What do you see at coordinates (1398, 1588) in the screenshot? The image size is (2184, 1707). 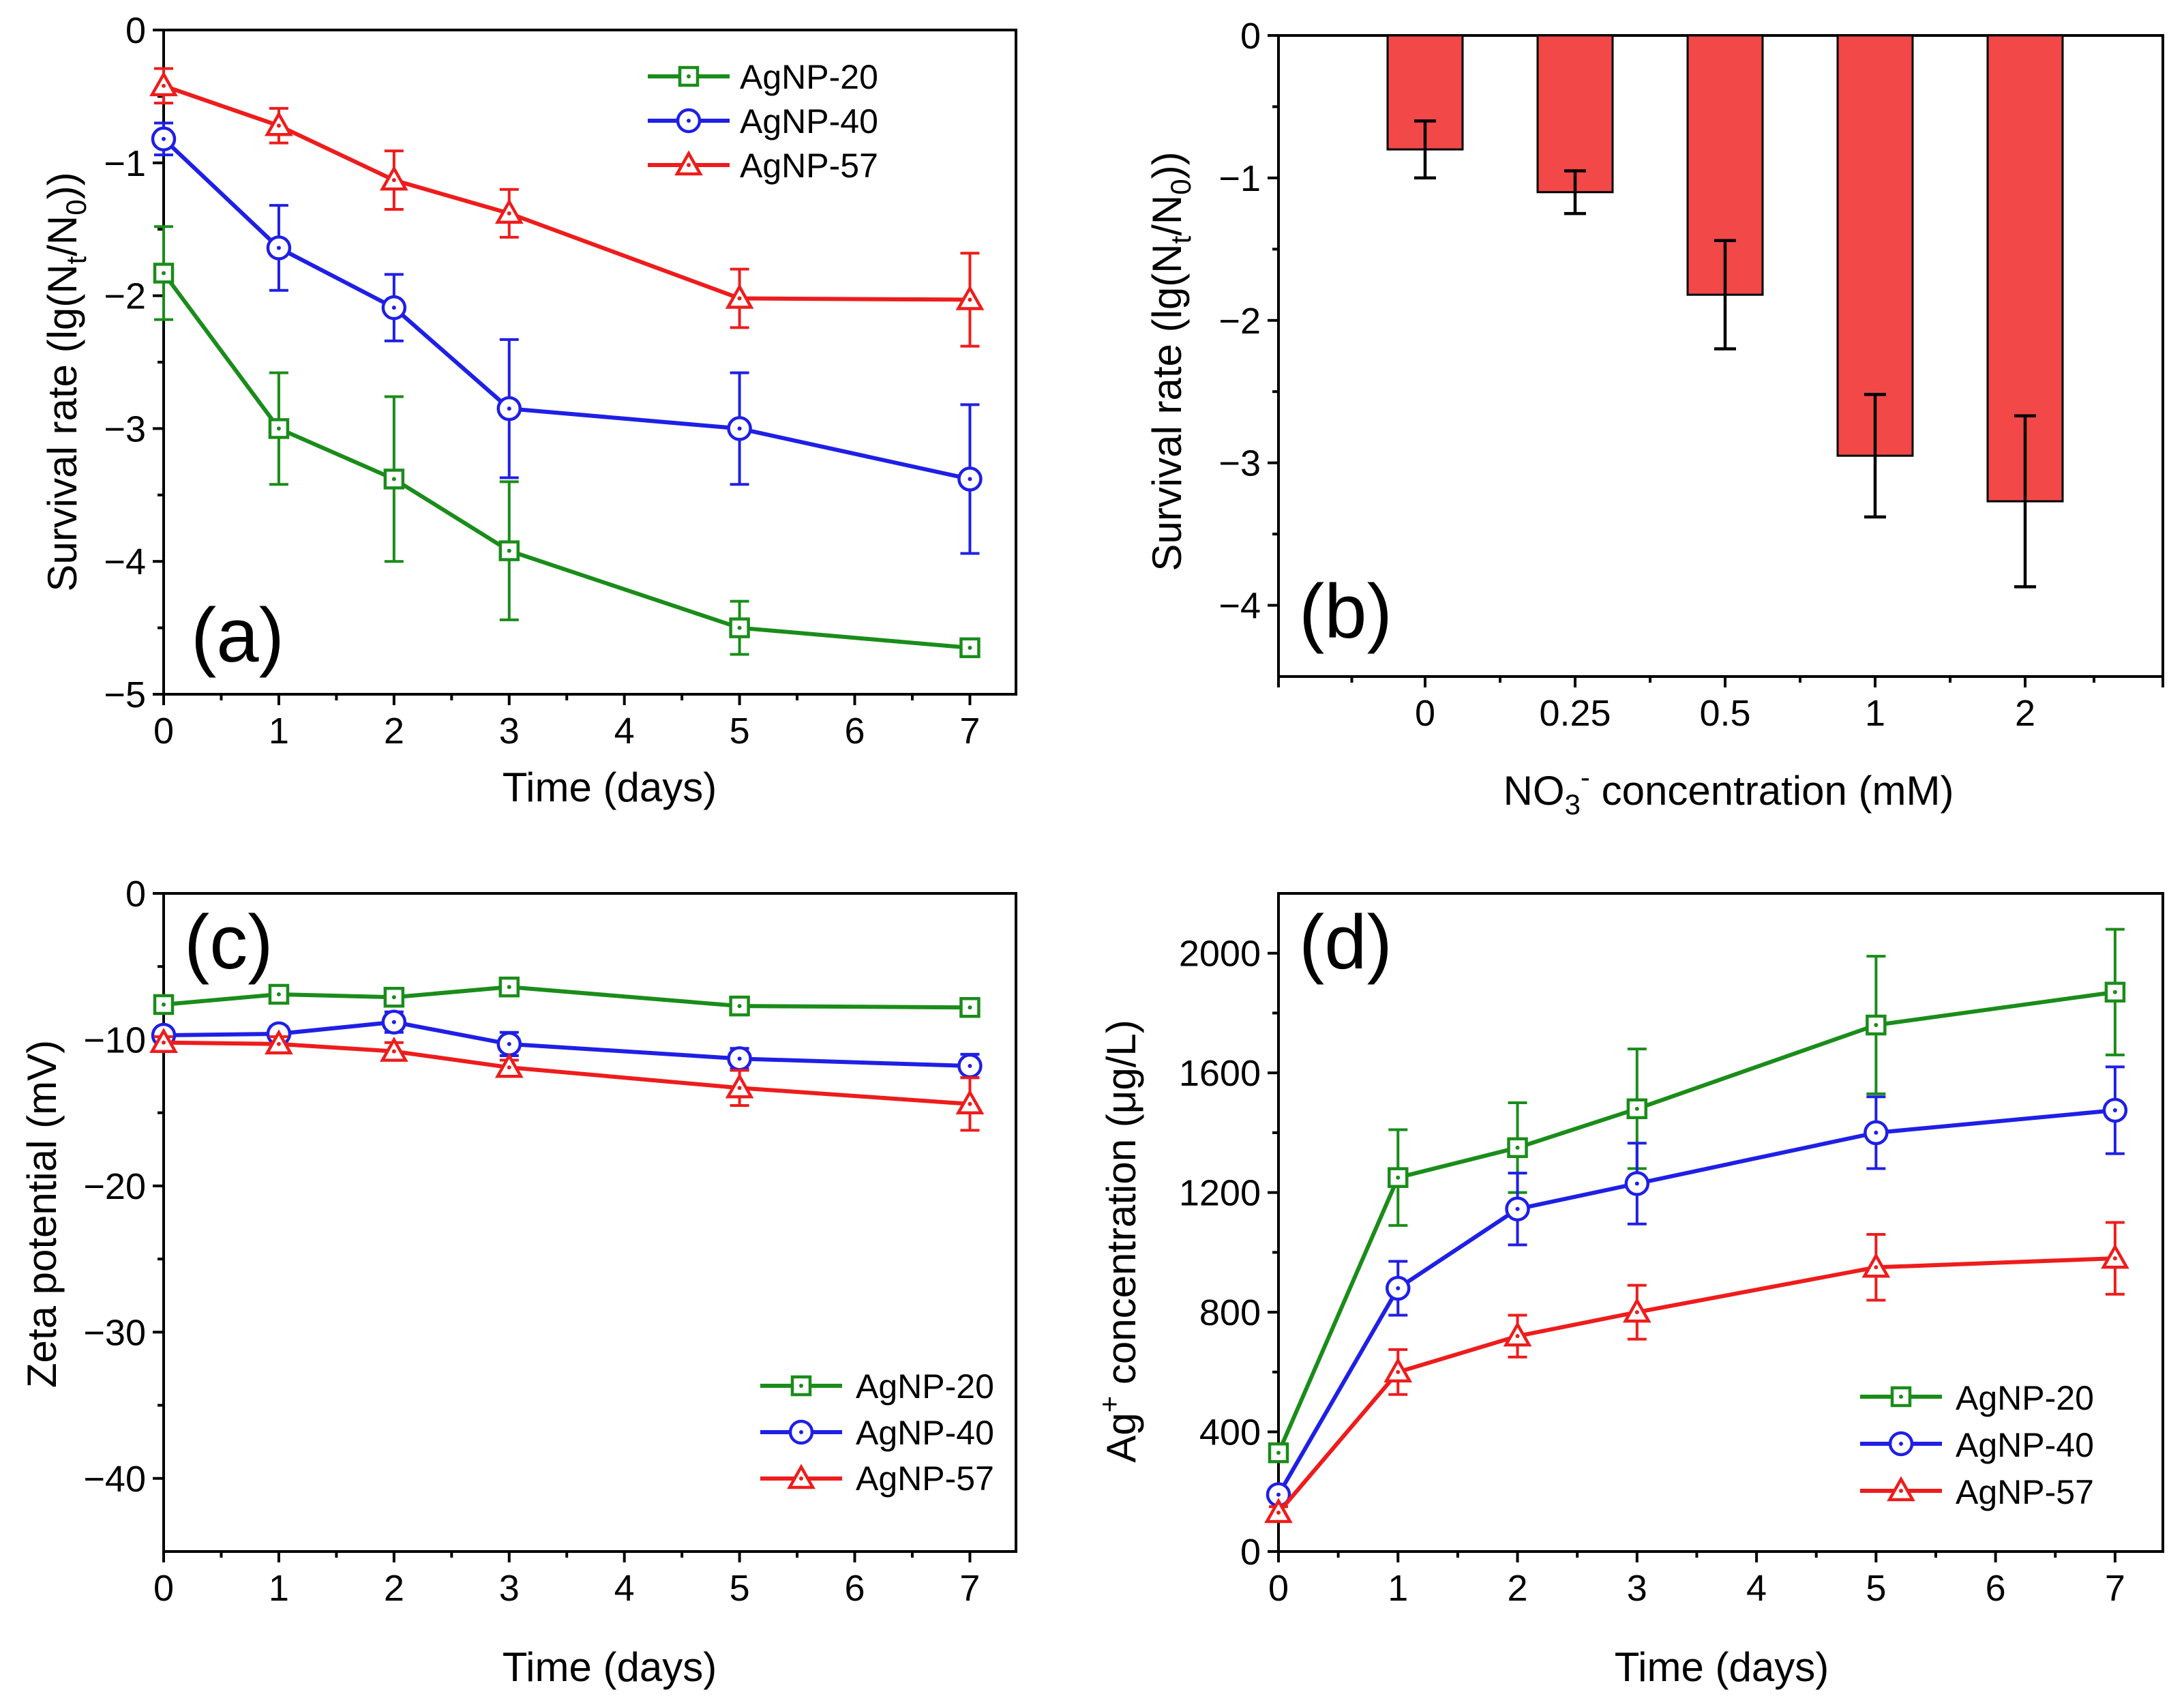 I see `panel-d-xtick-label: 1` at bounding box center [1398, 1588].